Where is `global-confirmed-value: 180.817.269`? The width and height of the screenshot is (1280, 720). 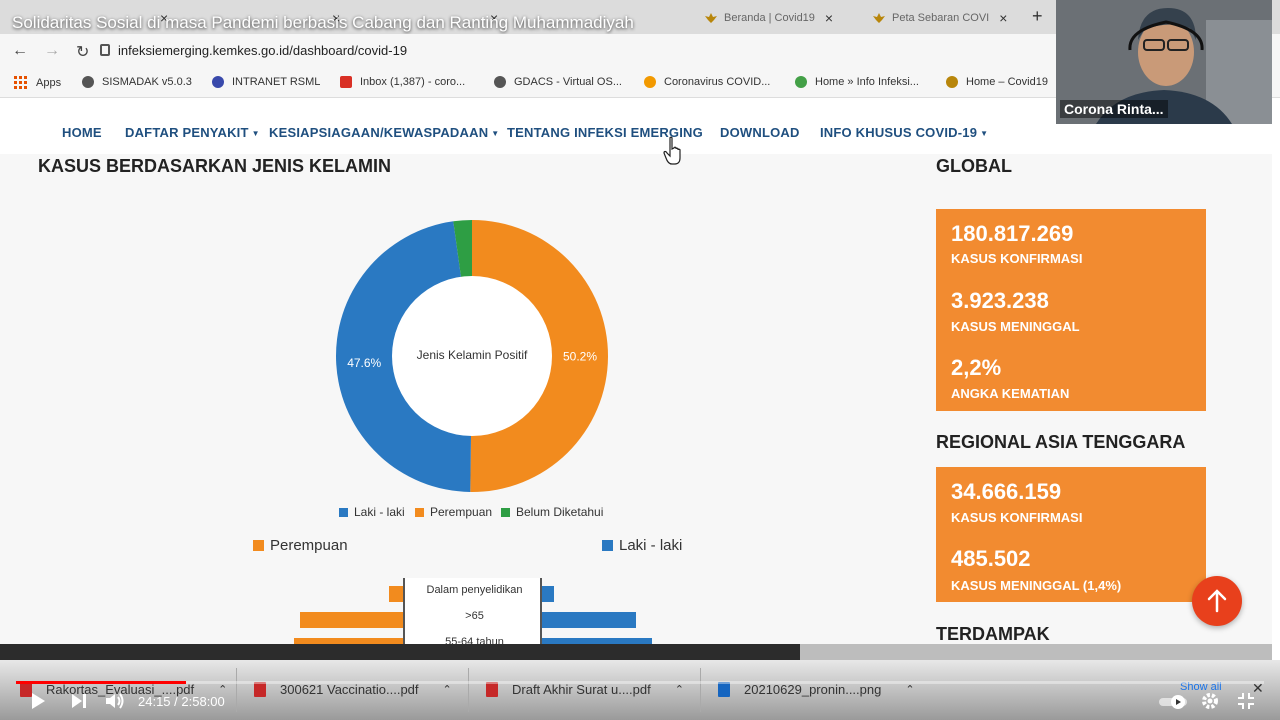
global-confirmed-value: 180.817.269 is located at coordinates (1012, 233).